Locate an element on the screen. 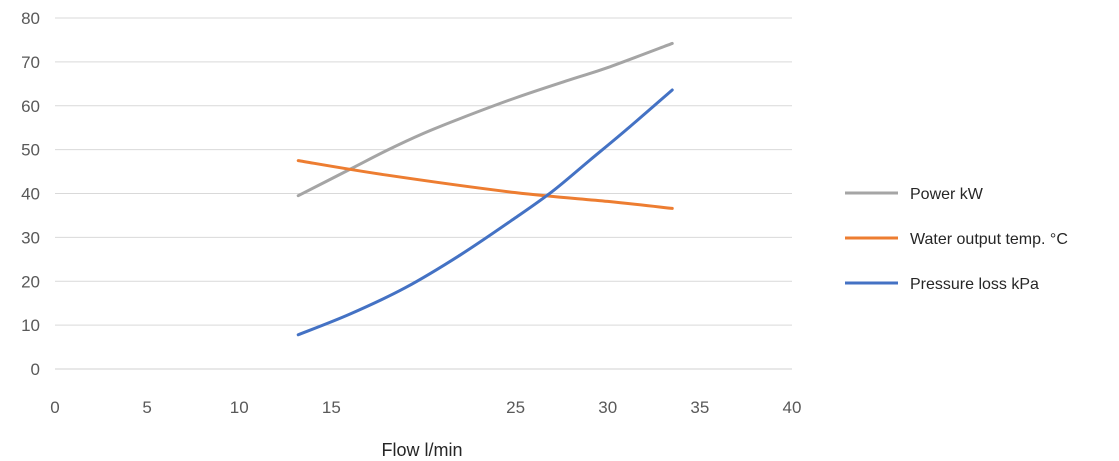  legend-label-2: Pressure loss kPa is located at coordinates (974, 284).